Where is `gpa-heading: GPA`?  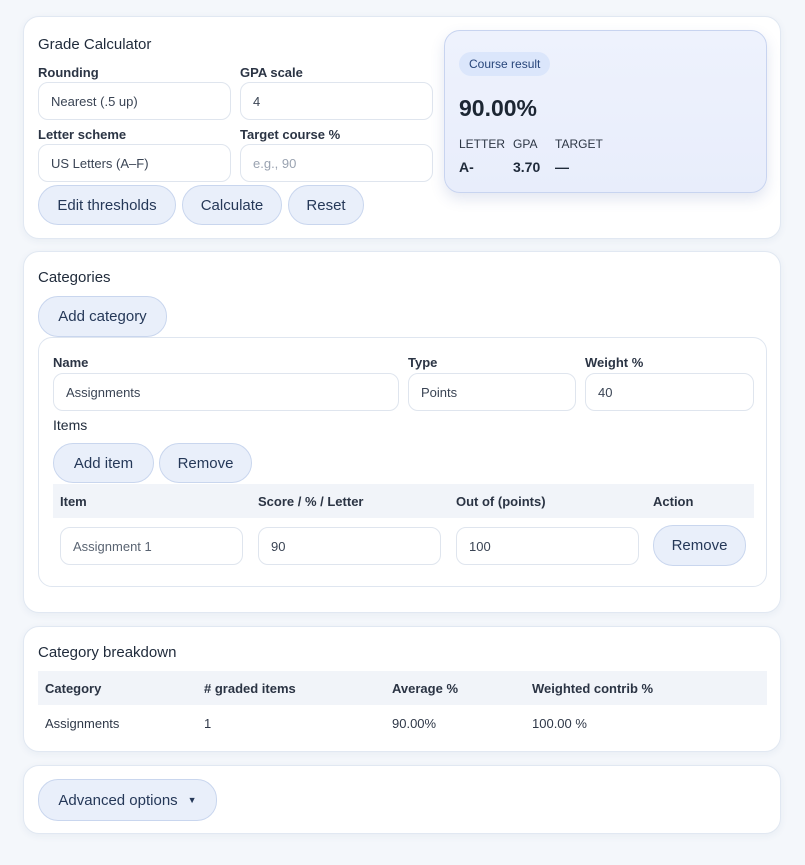
gpa-heading: GPA is located at coordinates (525, 144).